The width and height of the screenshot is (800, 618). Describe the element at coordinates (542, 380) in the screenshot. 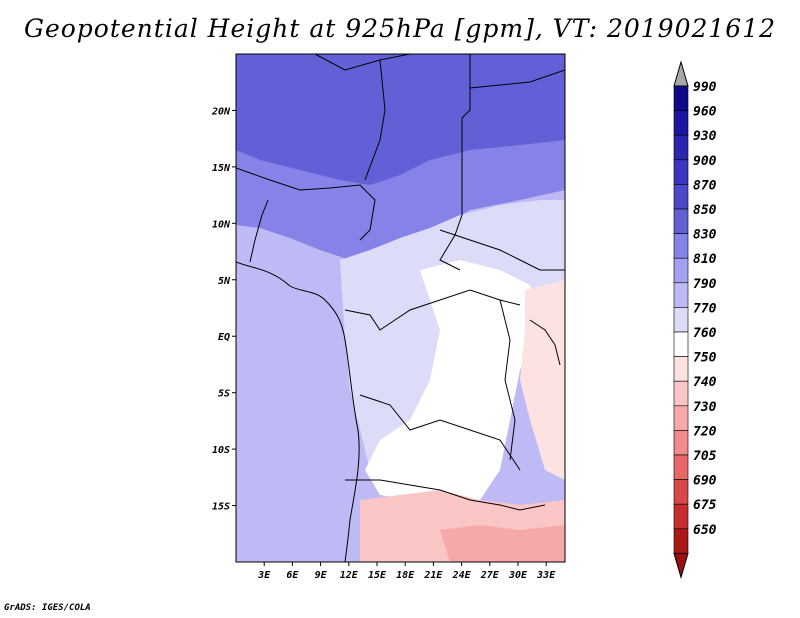

I see `region-lakes` at that location.